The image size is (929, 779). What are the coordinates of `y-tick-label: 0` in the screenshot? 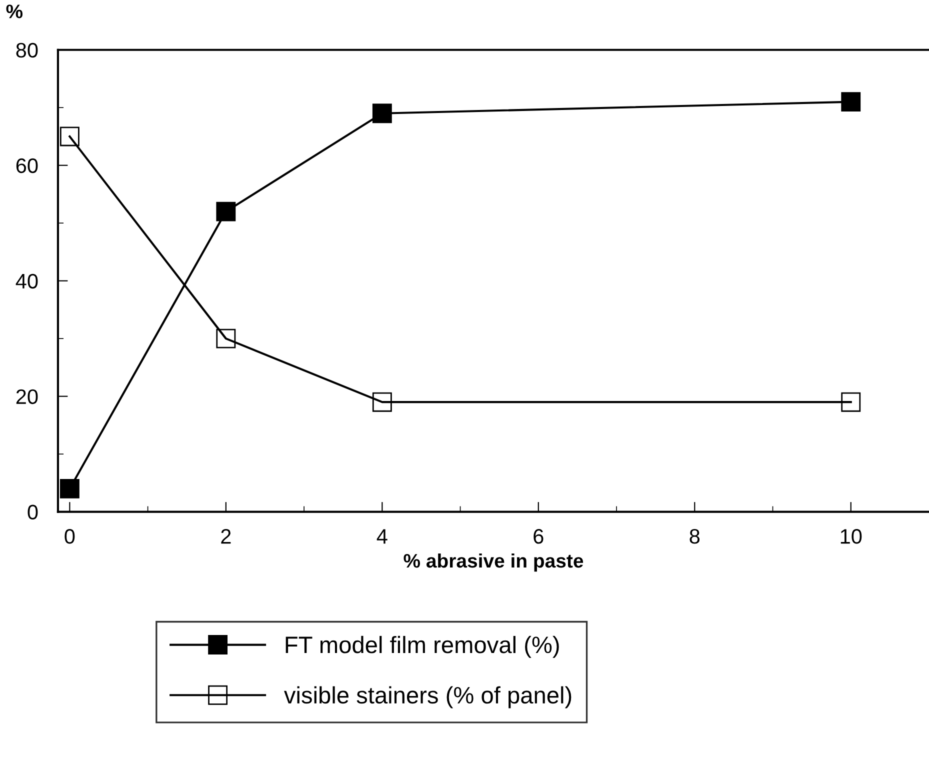 It's located at (33, 512).